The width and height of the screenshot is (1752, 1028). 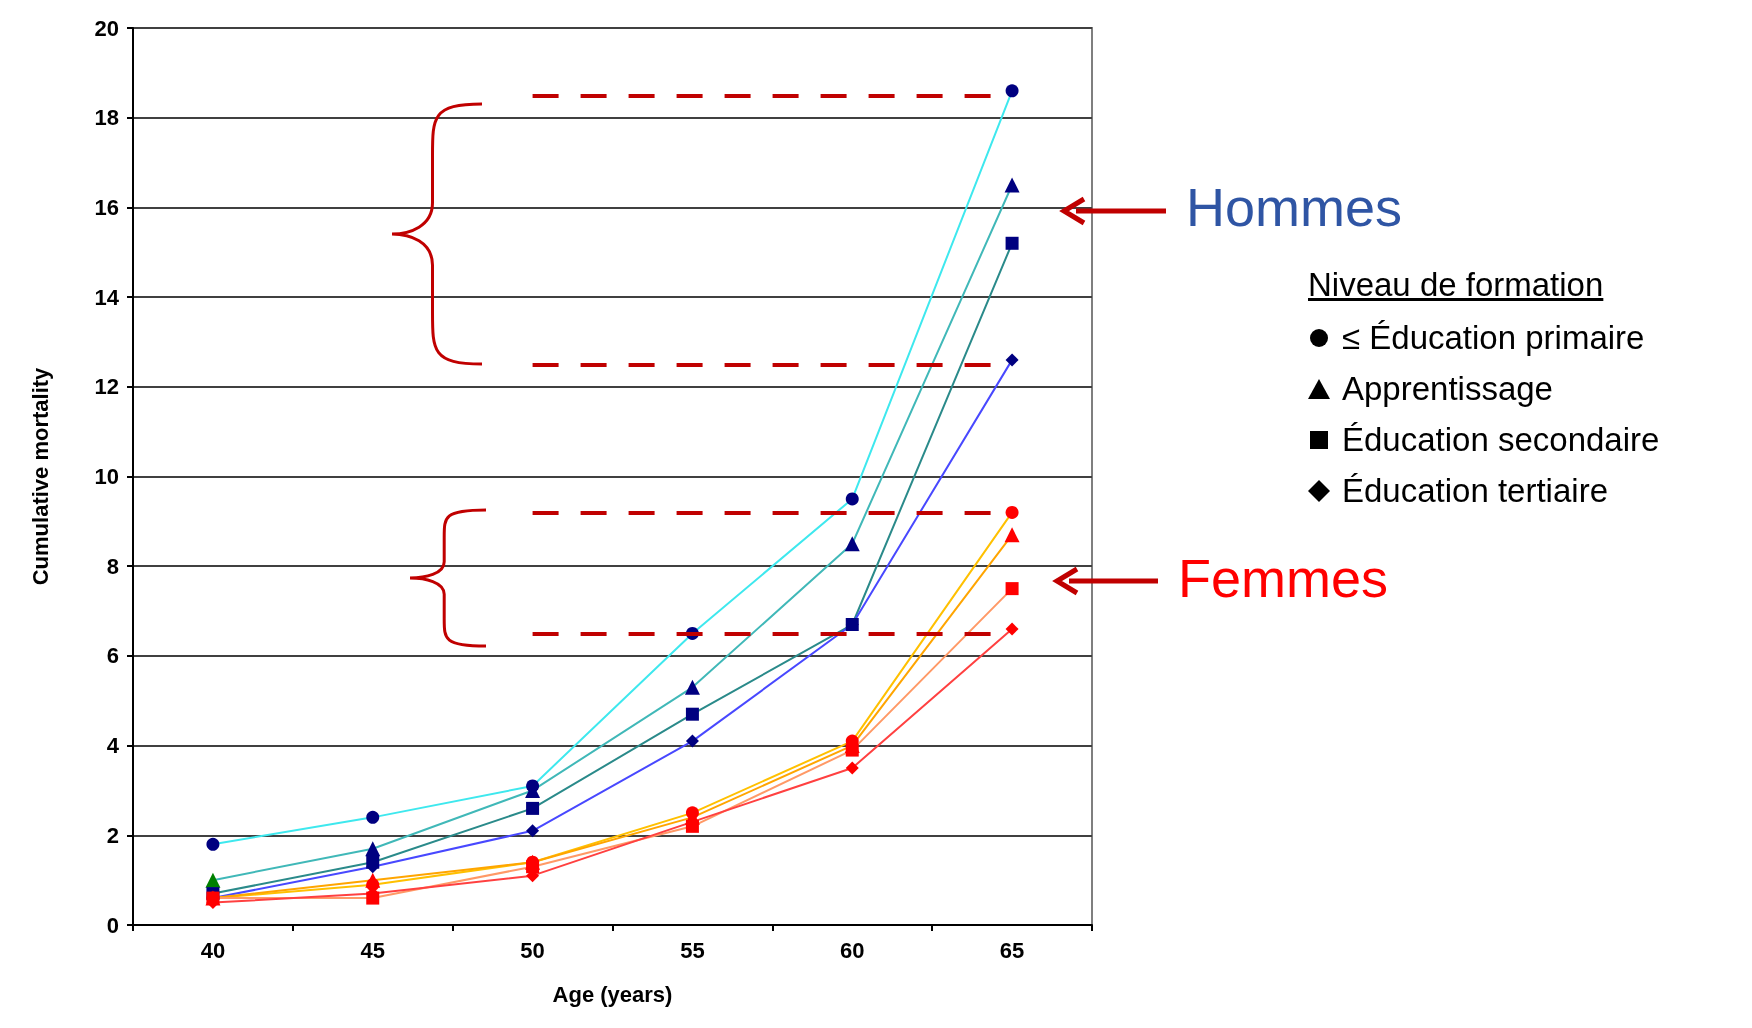 I want to click on y-tick-label: 2, so click(x=112, y=835).